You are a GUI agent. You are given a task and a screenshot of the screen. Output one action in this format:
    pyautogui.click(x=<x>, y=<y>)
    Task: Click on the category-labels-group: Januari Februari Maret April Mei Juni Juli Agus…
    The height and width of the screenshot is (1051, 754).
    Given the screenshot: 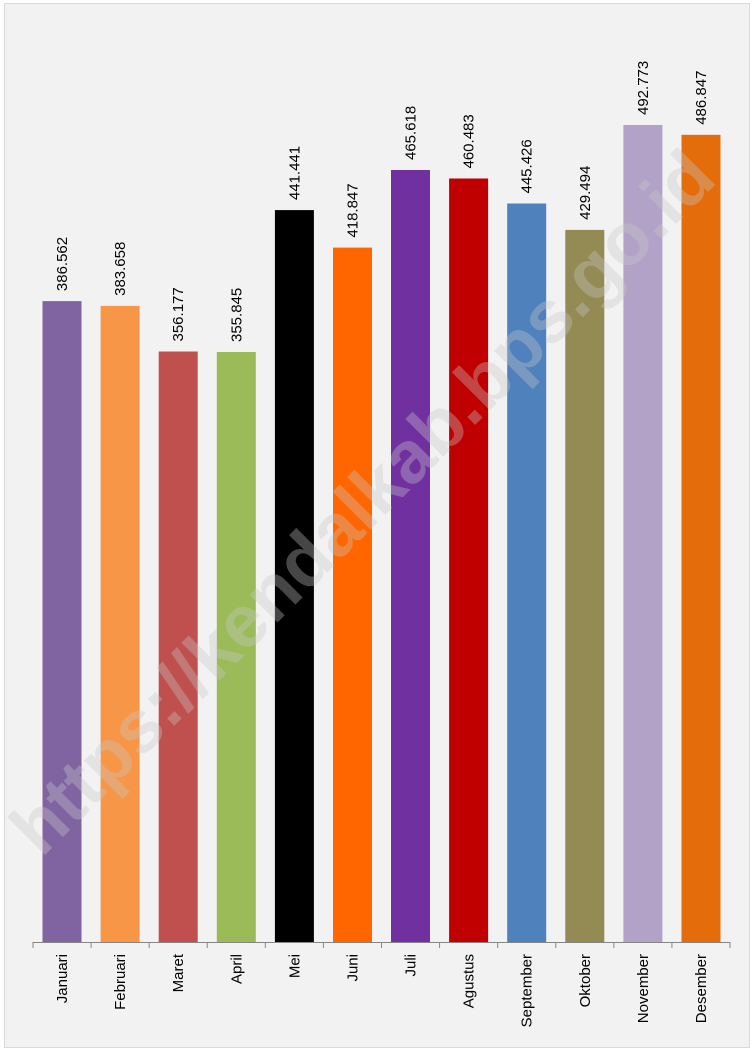 What is the action you would take?
    pyautogui.click(x=382, y=990)
    